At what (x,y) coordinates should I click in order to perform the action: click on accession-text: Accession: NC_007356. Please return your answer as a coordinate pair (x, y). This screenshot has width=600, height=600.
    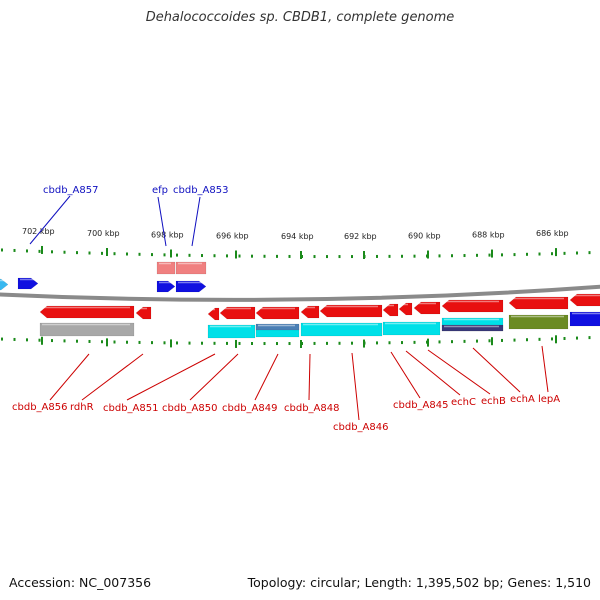
    Looking at the image, I should click on (80, 582).